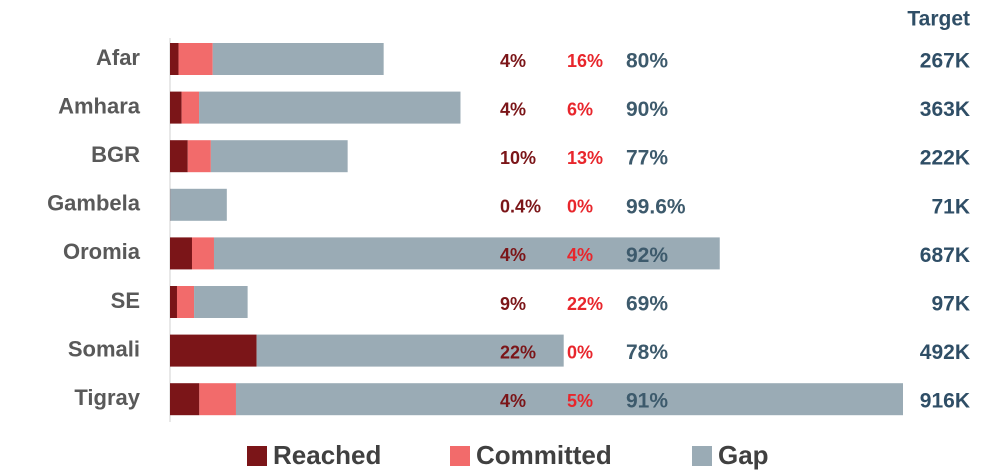 The height and width of the screenshot is (472, 984). Describe the element at coordinates (656, 206) in the screenshot. I see `value-label: 99.6%` at that location.